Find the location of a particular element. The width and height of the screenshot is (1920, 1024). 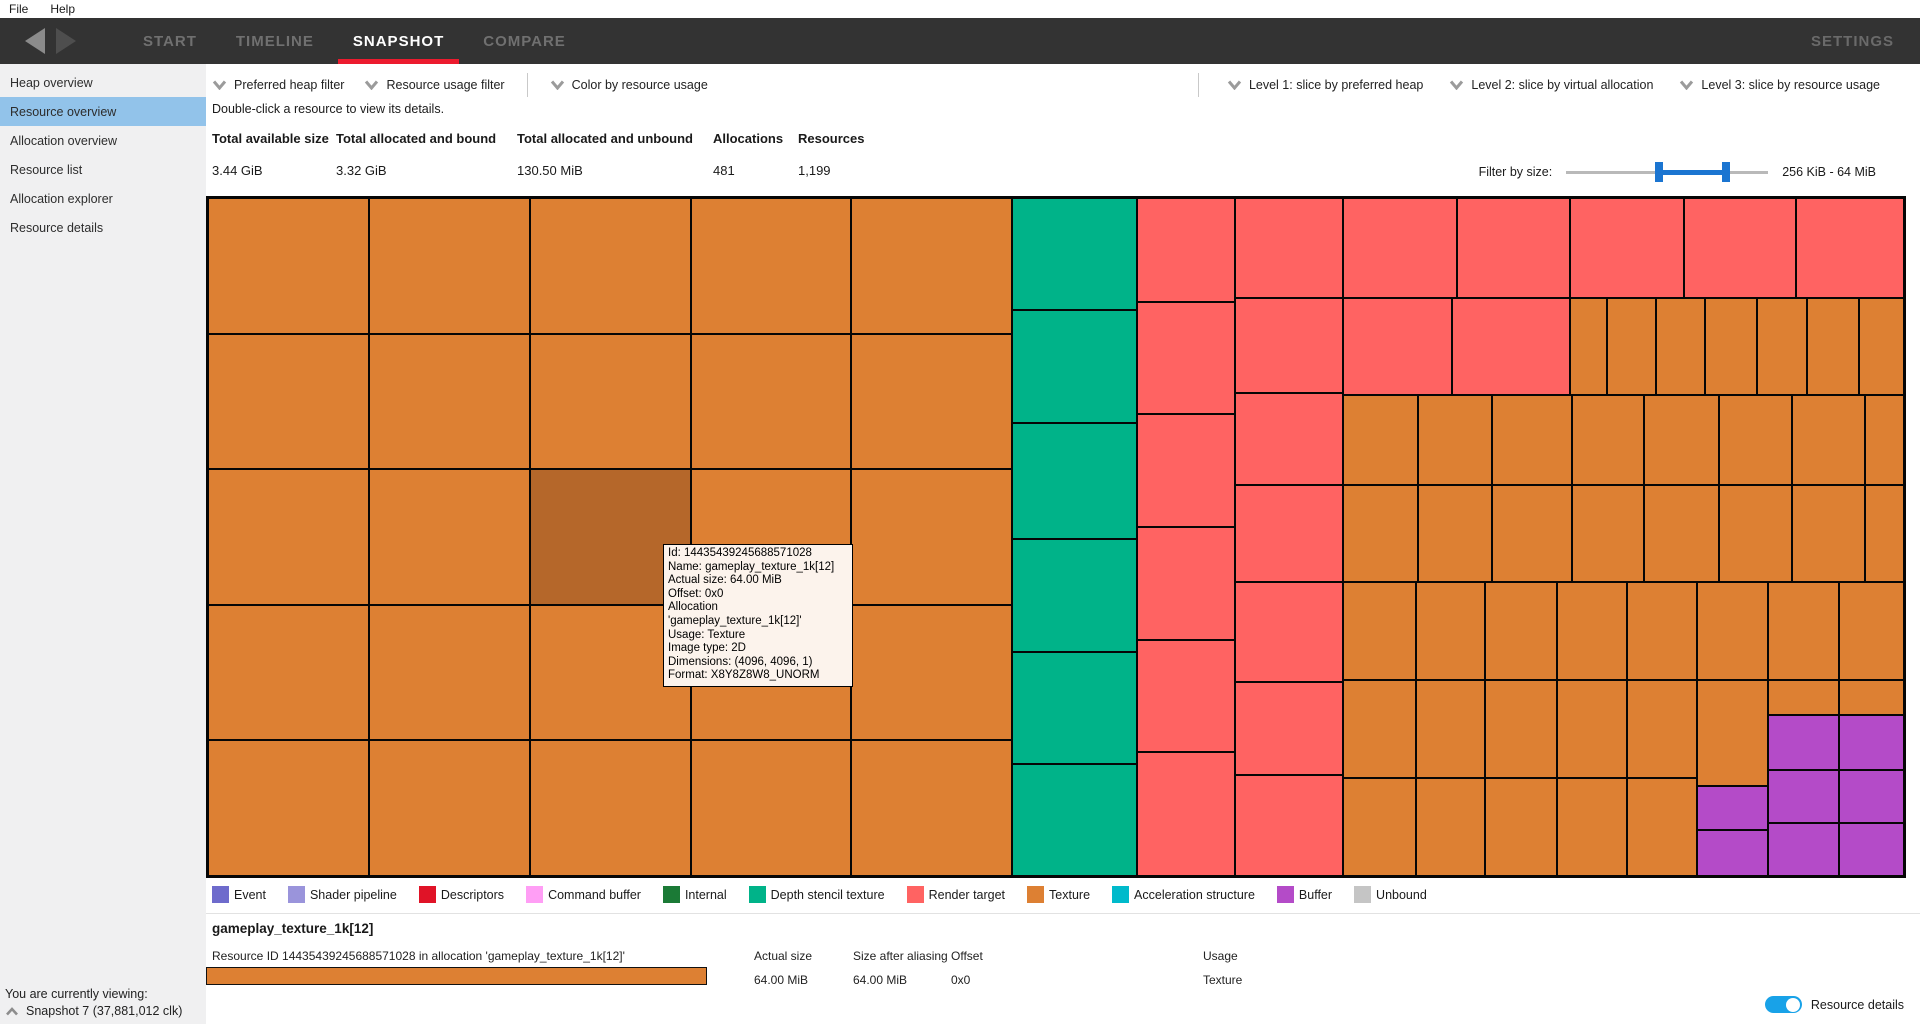

chevron-up-icon is located at coordinates (12, 1011).